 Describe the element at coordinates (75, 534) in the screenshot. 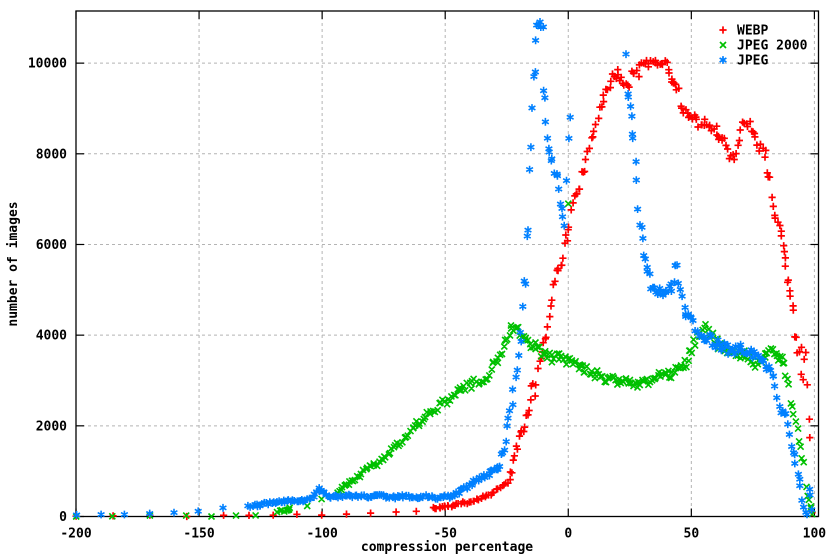

I see `x-tick-label: -200` at that location.